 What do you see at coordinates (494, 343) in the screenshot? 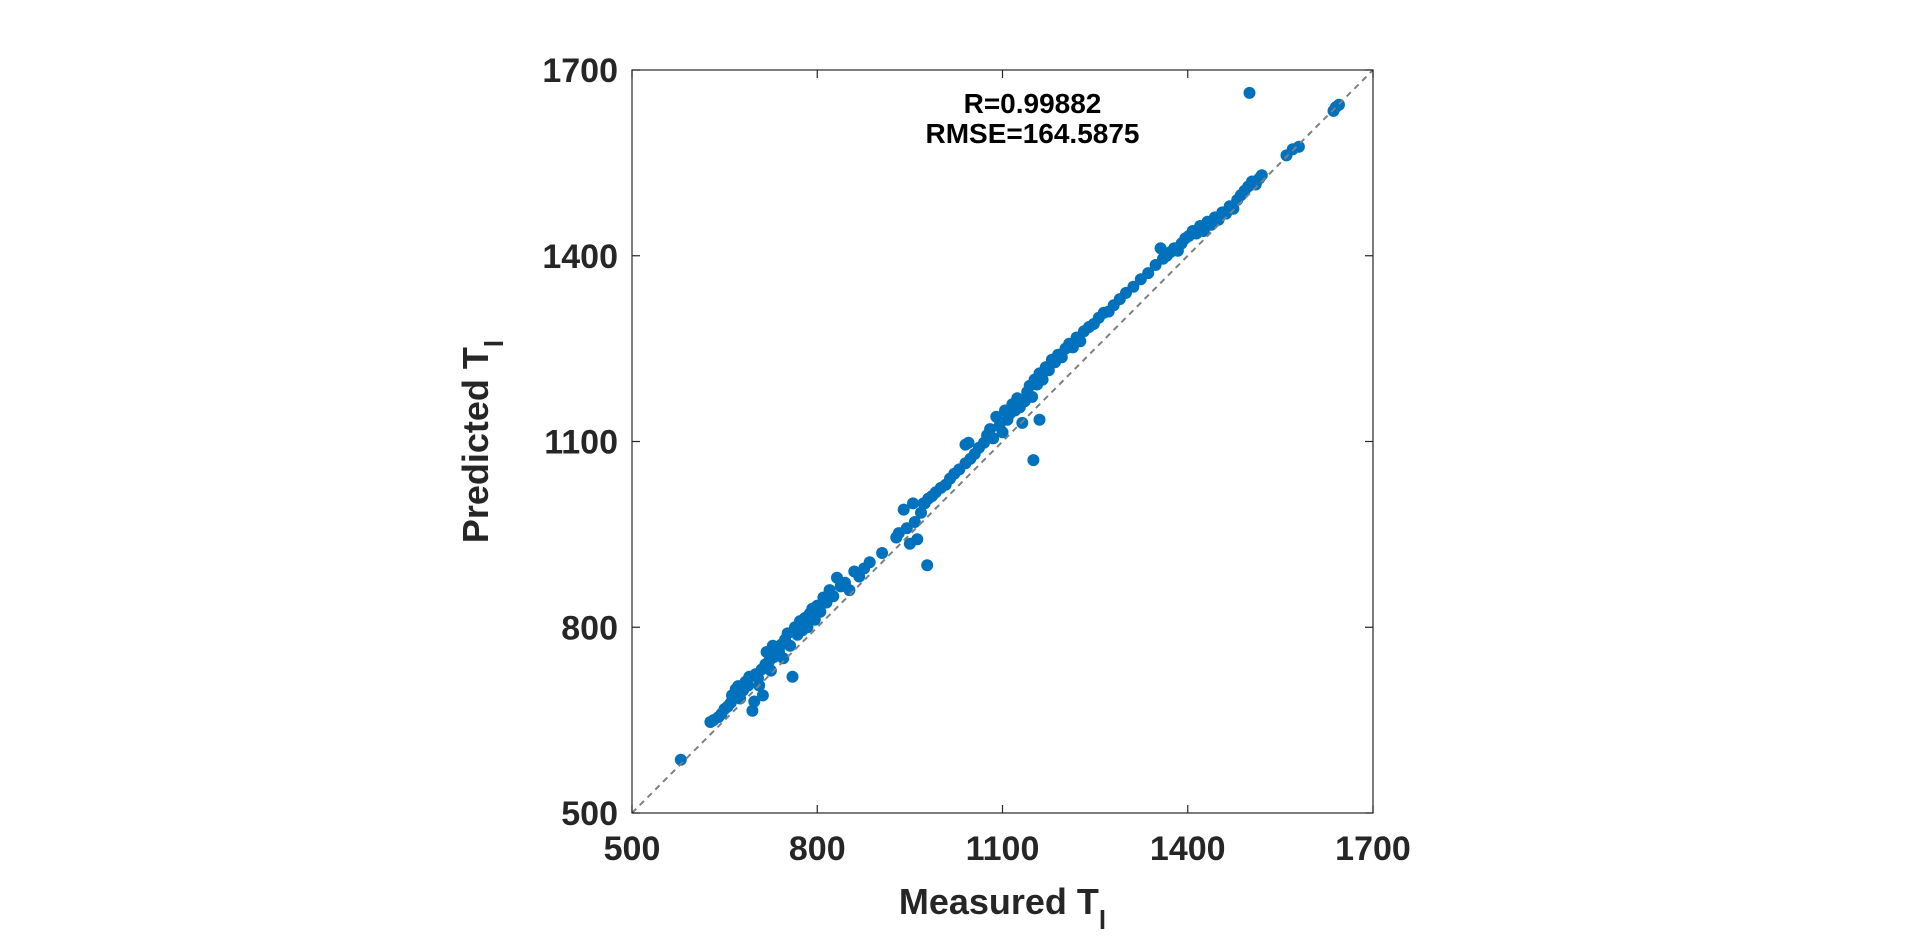
I see `y-axis-label-subscript: l` at bounding box center [494, 343].